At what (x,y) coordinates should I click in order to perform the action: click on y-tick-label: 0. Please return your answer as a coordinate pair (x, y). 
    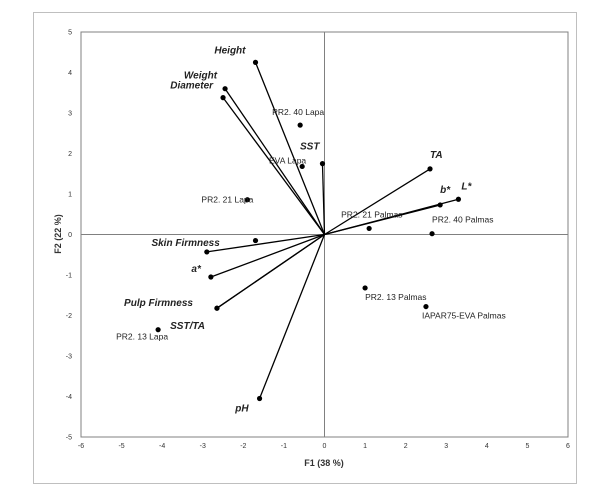
    Looking at the image, I should click on (70, 235).